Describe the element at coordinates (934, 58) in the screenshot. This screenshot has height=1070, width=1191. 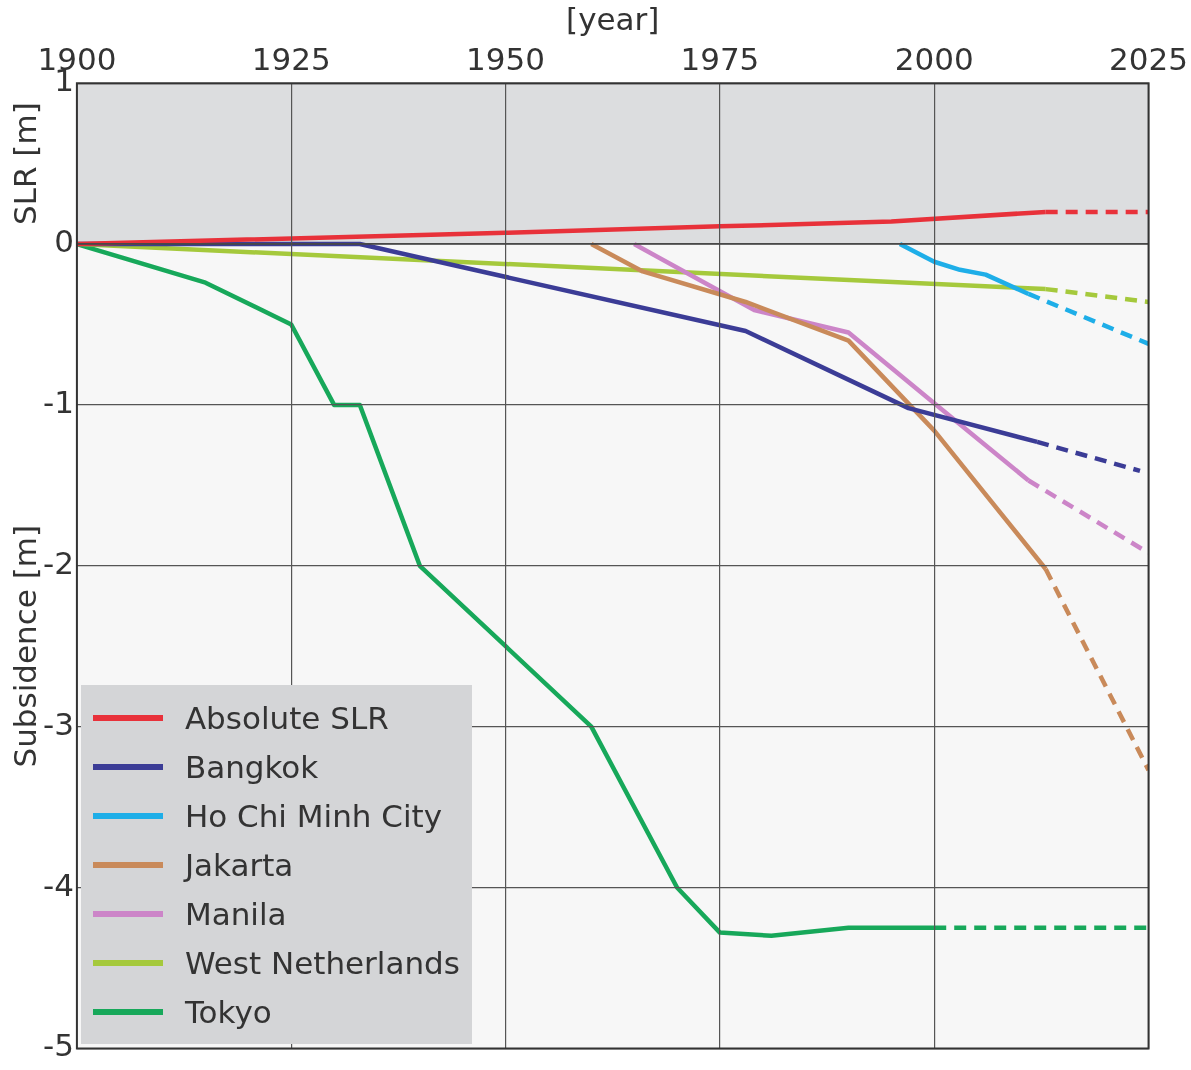
I see `x-tick-label: 2000` at that location.